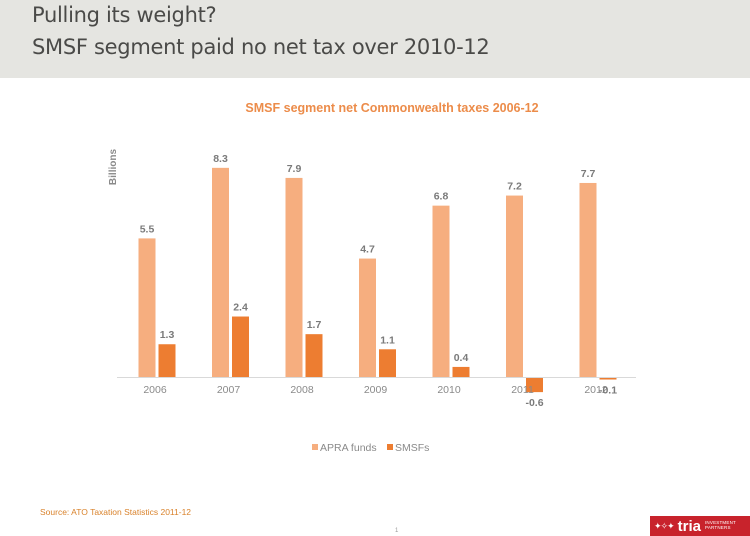 This screenshot has width=750, height=536. I want to click on x-tick-label: 2012, so click(596, 390).